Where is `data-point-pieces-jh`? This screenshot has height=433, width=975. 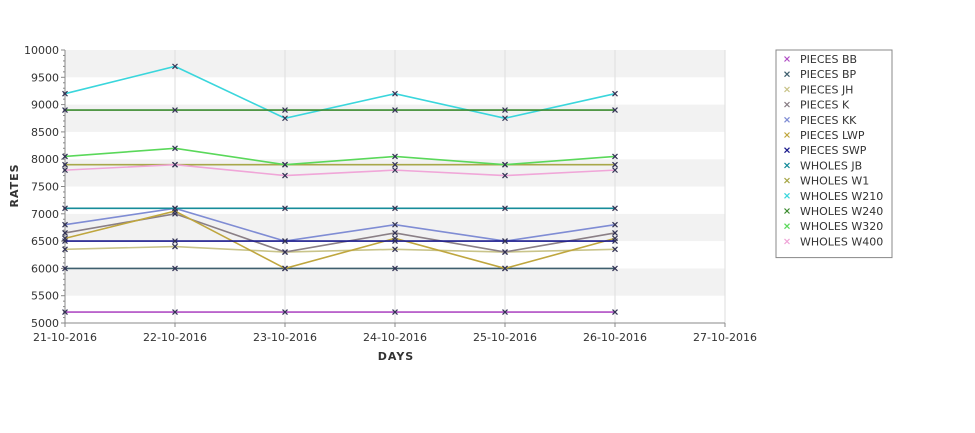
data-point-pieces-jh is located at coordinates (65, 249).